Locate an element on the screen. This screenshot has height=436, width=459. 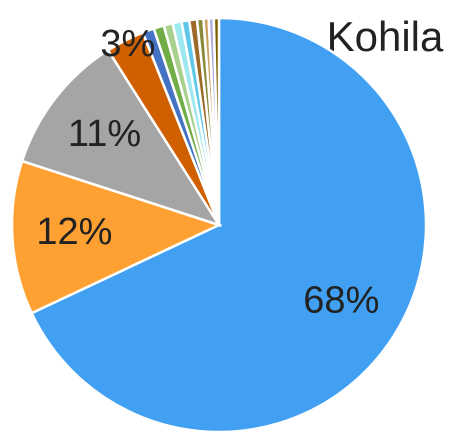
data-label: 12% is located at coordinates (74, 232).